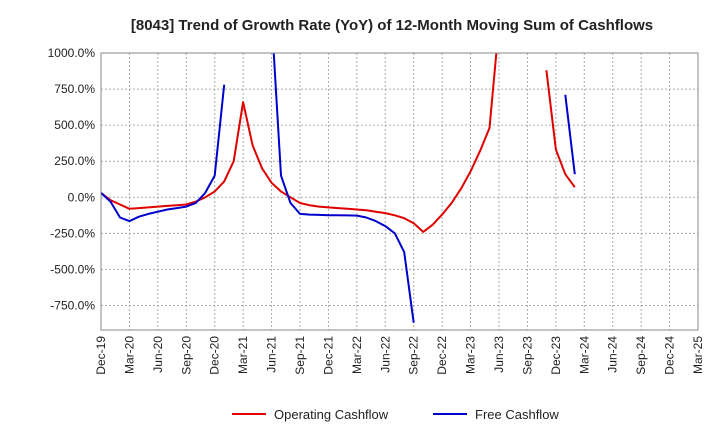  I want to click on x-tick-label: Dec-22, so click(442, 355).